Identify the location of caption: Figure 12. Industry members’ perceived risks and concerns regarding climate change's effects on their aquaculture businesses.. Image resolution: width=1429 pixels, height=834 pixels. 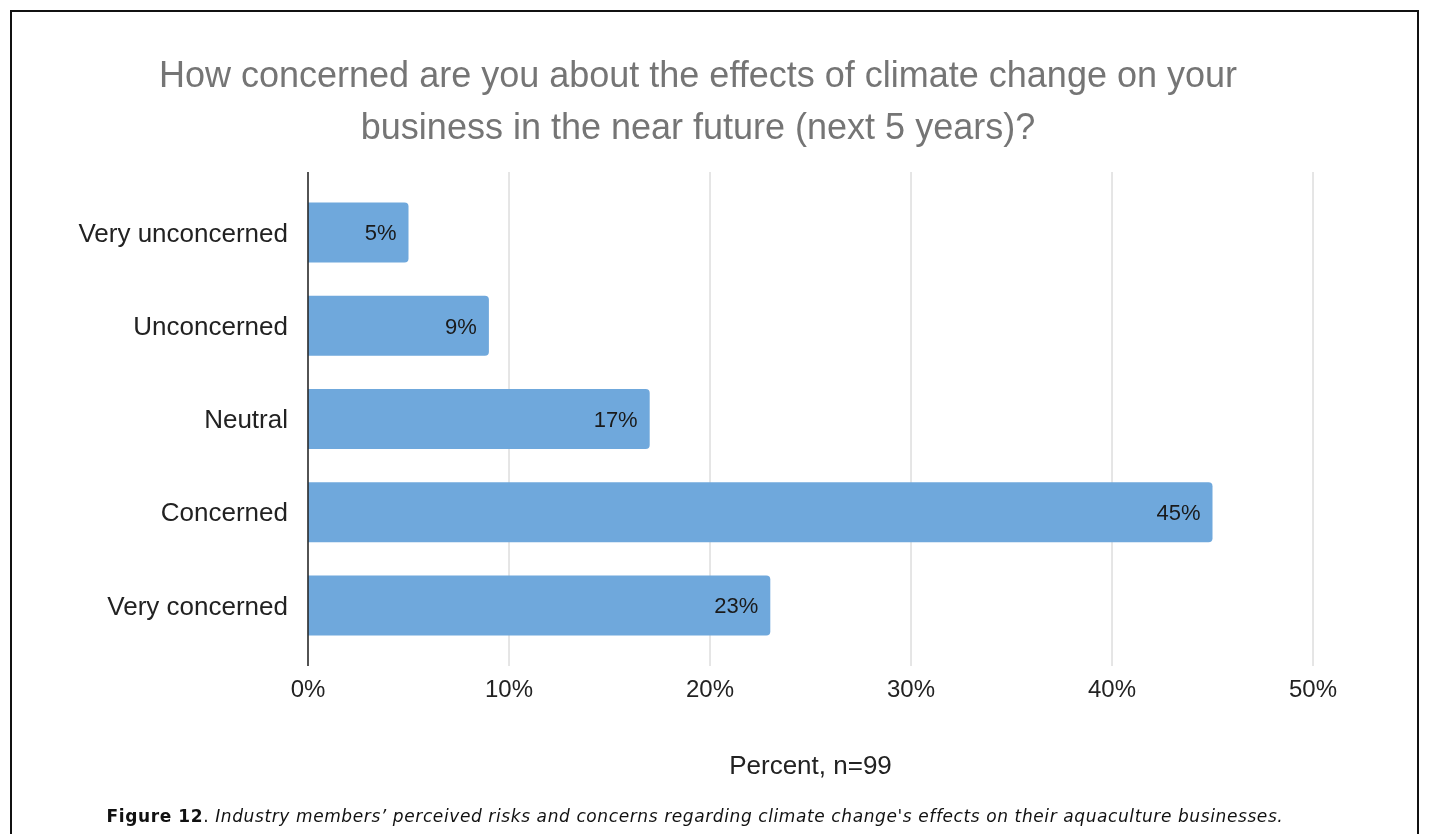
(695, 816).